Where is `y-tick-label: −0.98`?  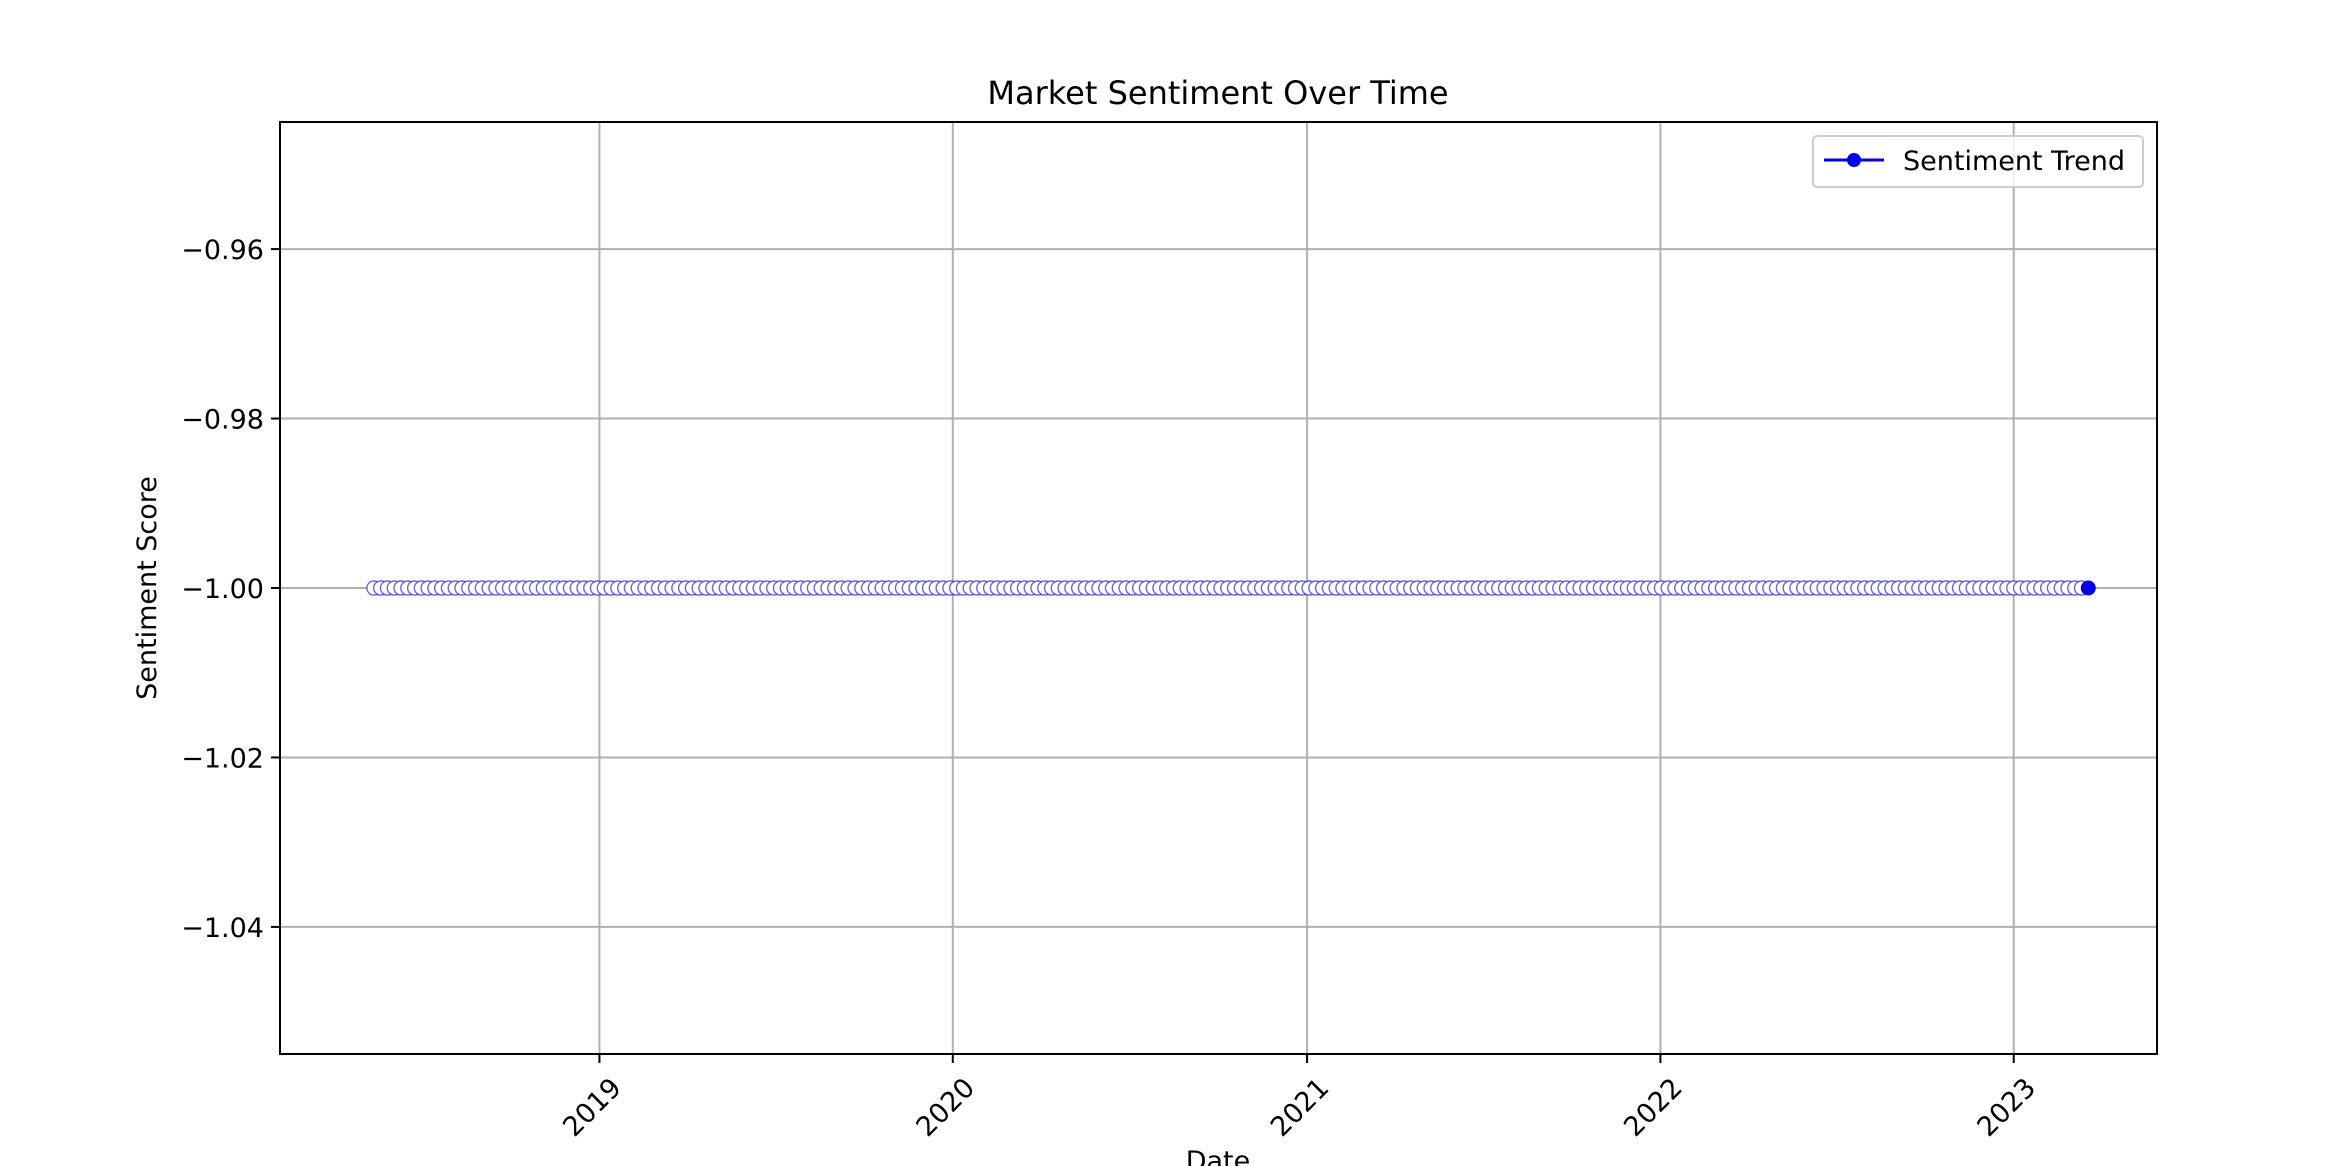
y-tick-label: −0.98 is located at coordinates (222, 420).